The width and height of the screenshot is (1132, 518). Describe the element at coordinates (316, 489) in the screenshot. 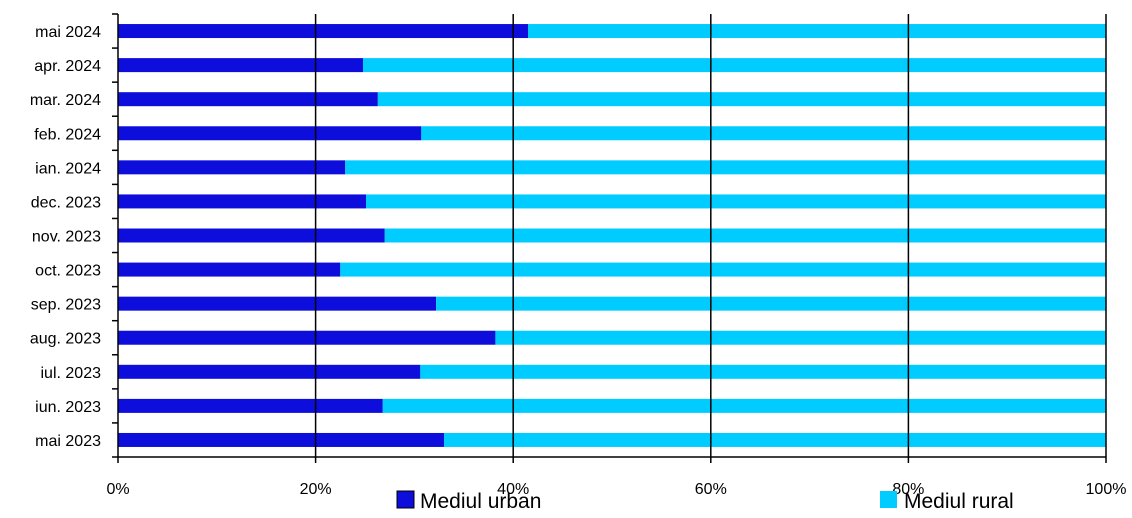

I see `x-tick-label: 20%` at that location.